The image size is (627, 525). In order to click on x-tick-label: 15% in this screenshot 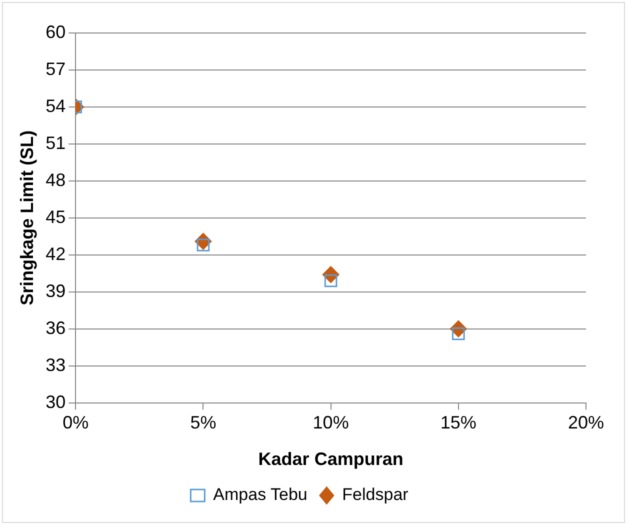, I will do `click(458, 422)`.